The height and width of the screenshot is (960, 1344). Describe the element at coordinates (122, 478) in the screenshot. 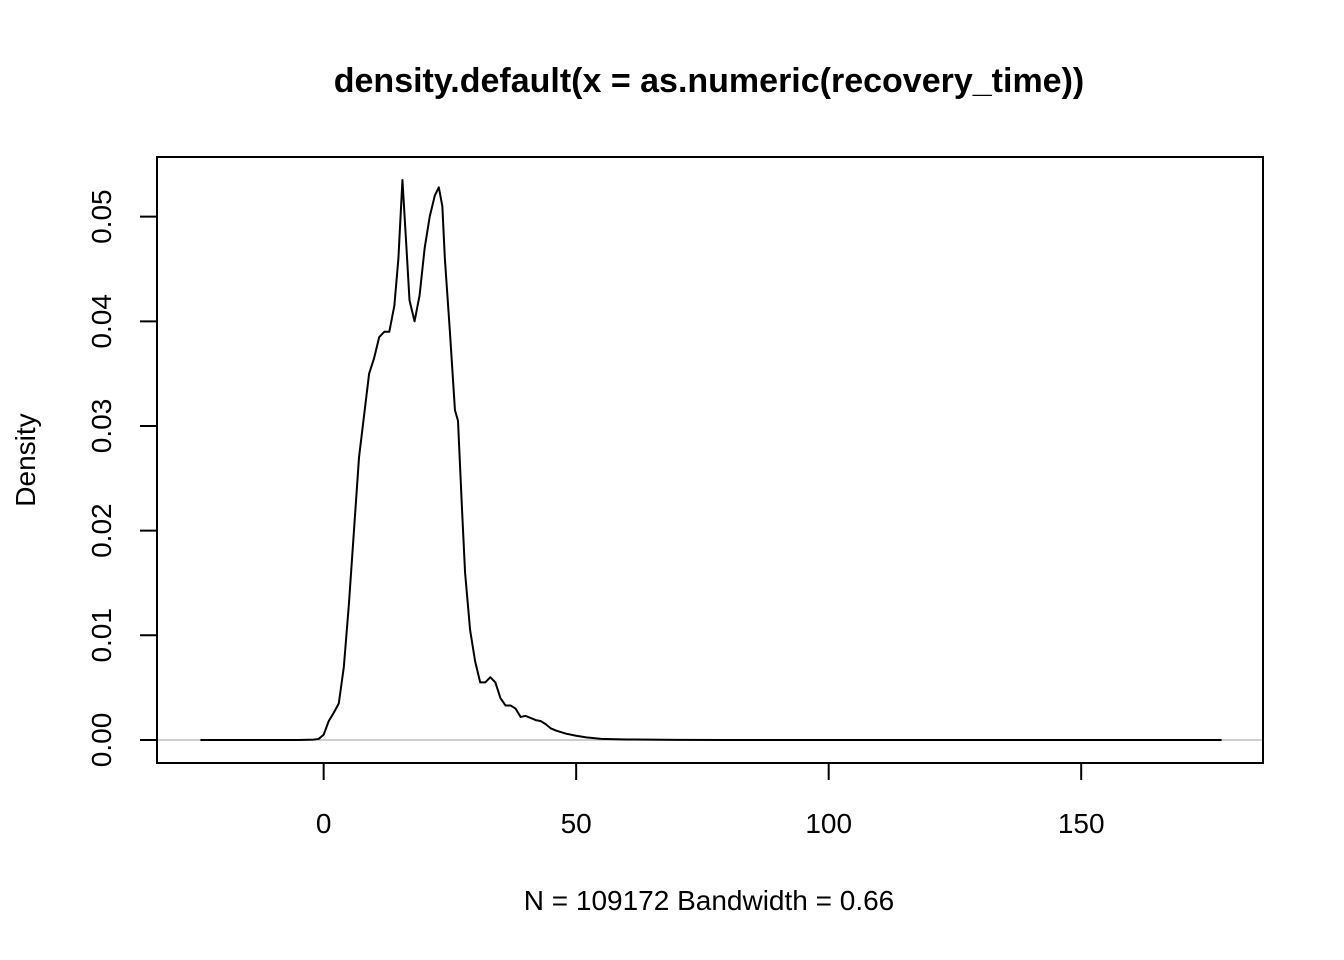

I see `y-axis: 0.00 0.01 0.02 0.03 0.04 0.05` at that location.